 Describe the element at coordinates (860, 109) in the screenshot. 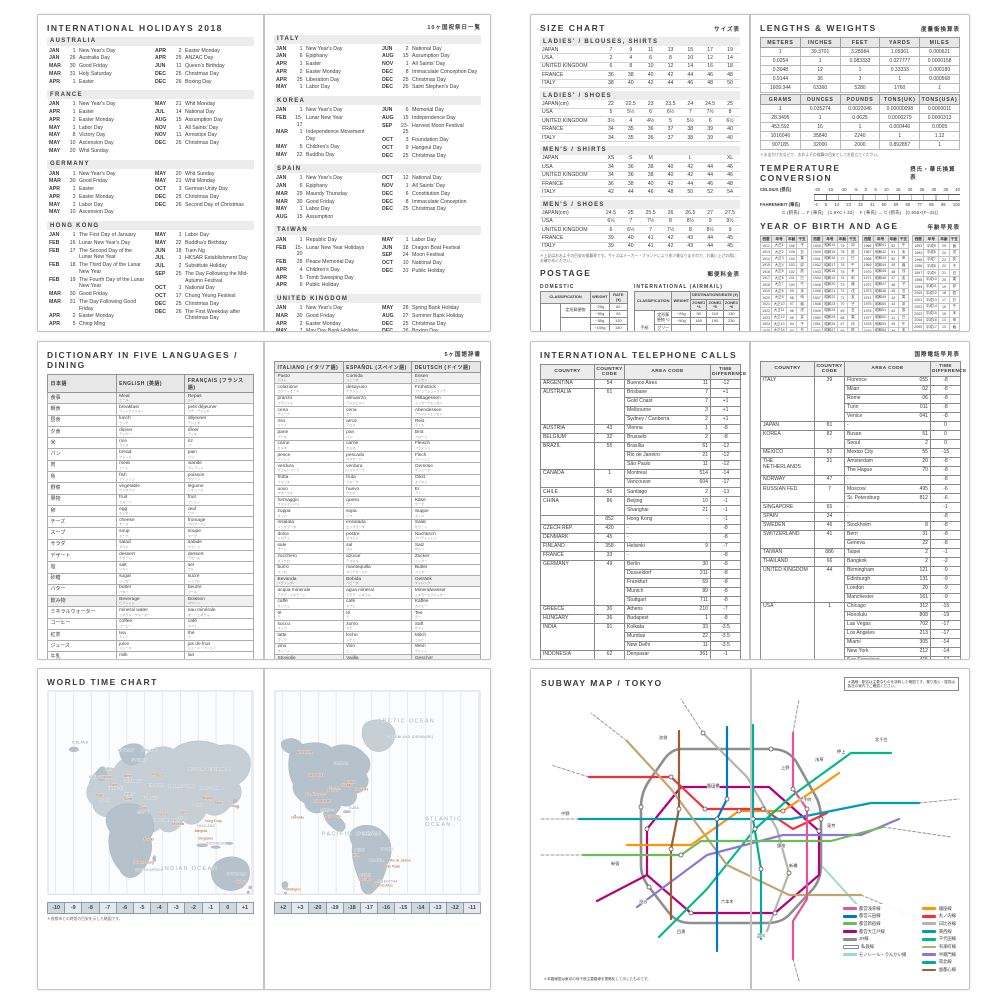

I see `table-row: 1 0.035274 0.0022046 0.00000098 0.0000011` at that location.